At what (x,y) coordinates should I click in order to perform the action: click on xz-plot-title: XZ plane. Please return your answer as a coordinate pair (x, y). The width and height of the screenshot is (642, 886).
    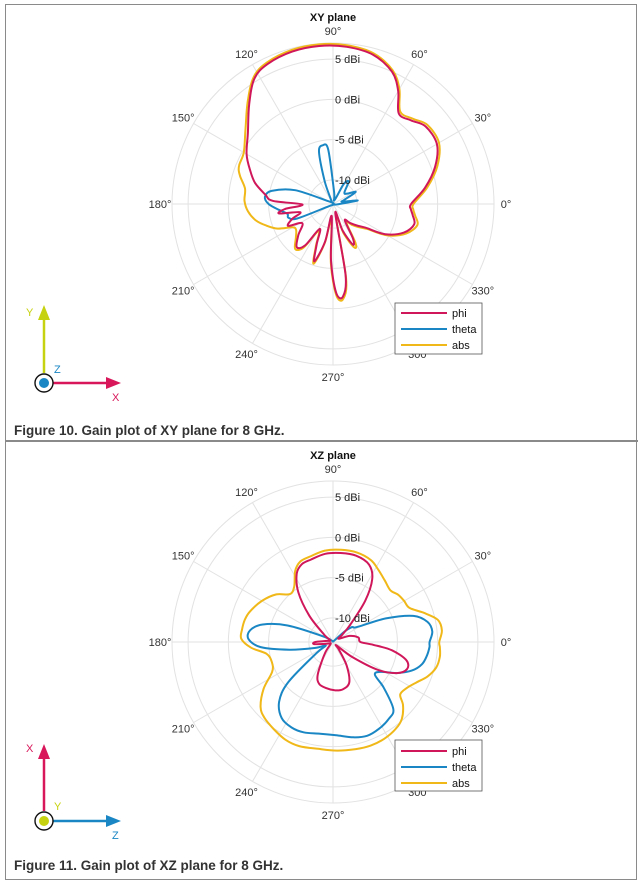
    Looking at the image, I should click on (333, 456).